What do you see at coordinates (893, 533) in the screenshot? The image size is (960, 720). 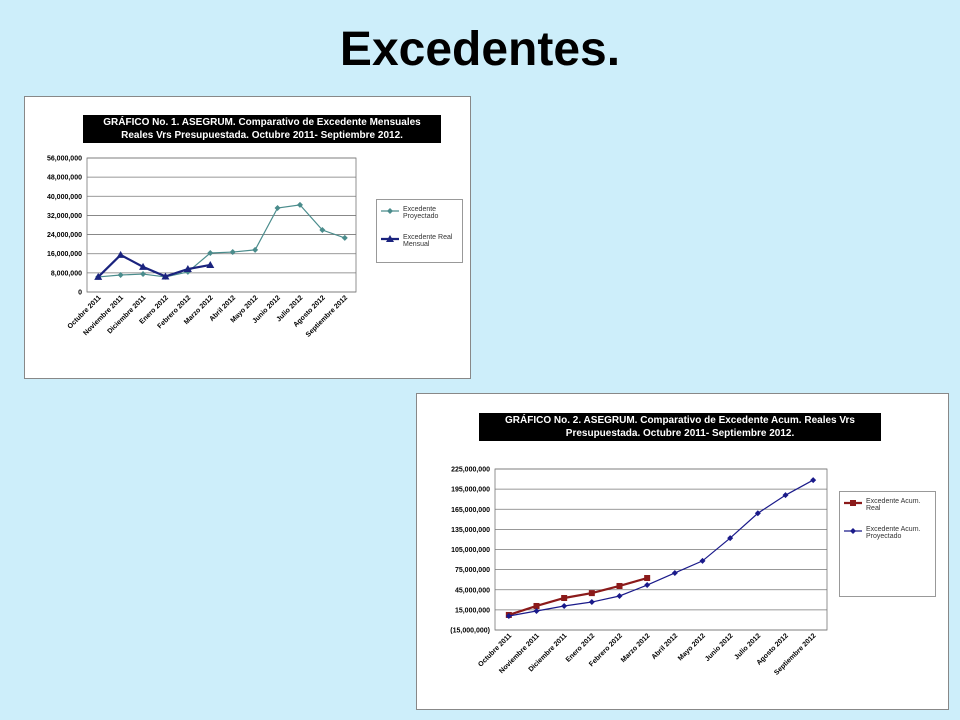 I see `legend-label: Excedente Acum. Proyectado` at bounding box center [893, 533].